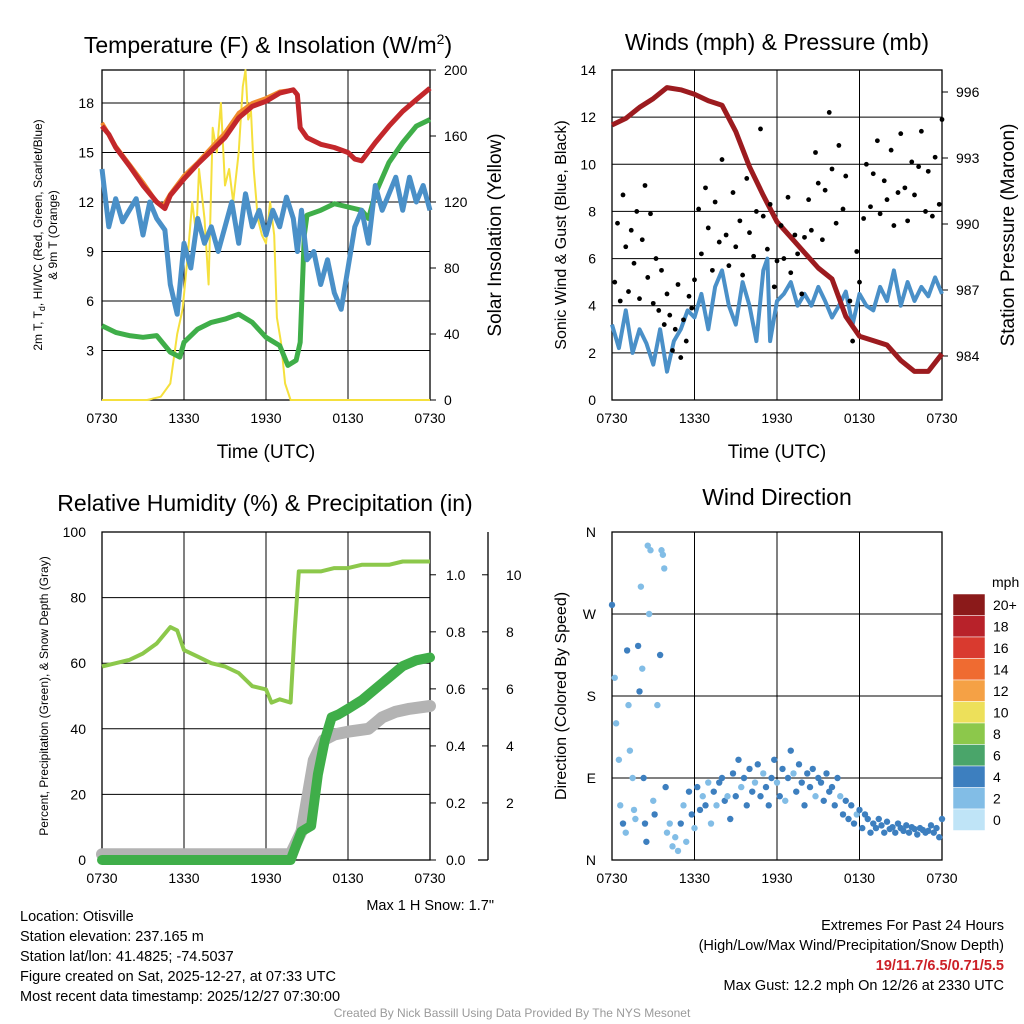  What do you see at coordinates (456, 136) in the screenshot?
I see `y2-tick-label: 160` at bounding box center [456, 136].